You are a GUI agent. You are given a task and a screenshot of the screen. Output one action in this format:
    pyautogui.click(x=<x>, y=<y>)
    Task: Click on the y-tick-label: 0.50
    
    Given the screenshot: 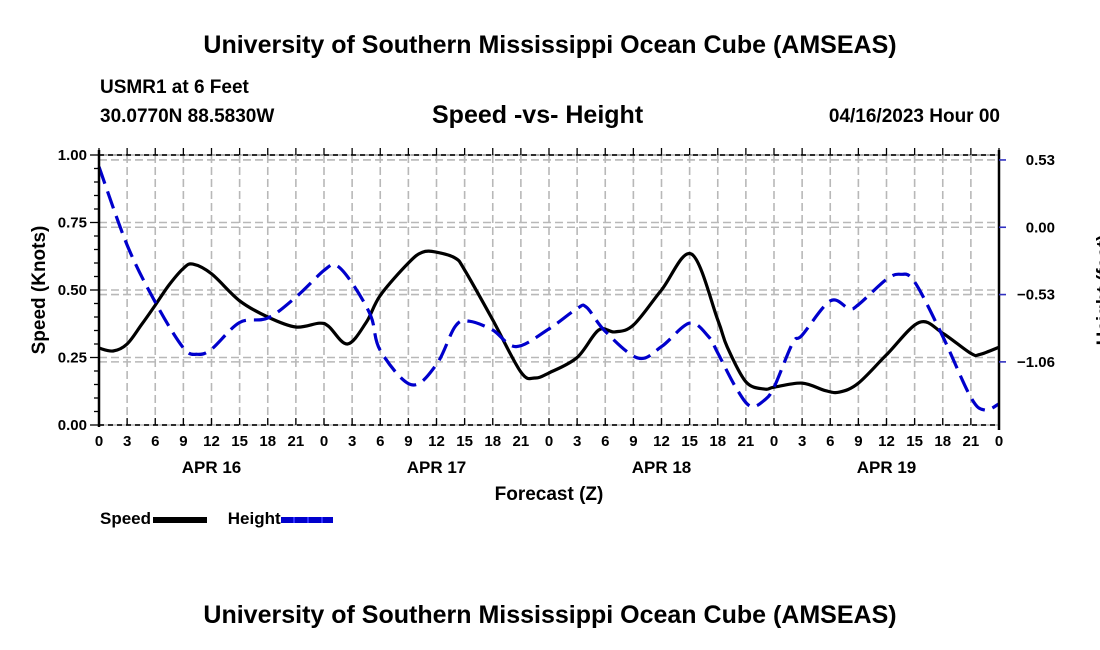 What is the action you would take?
    pyautogui.click(x=72, y=290)
    